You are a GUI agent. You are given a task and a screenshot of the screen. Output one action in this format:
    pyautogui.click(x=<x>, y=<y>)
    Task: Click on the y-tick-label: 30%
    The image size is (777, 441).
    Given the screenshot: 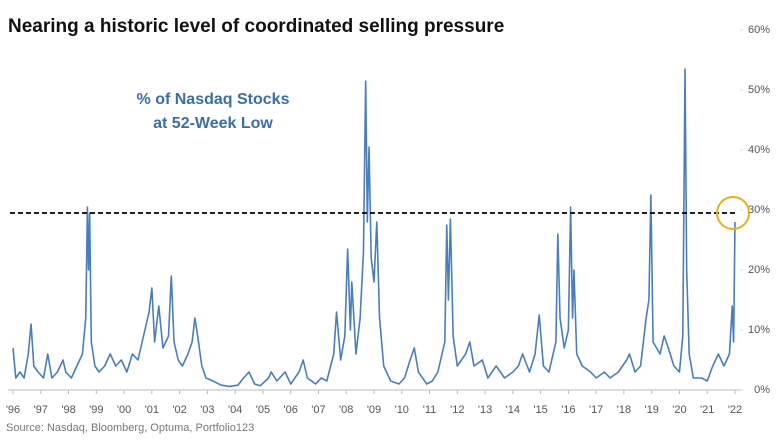 What is the action you would take?
    pyautogui.click(x=759, y=210)
    